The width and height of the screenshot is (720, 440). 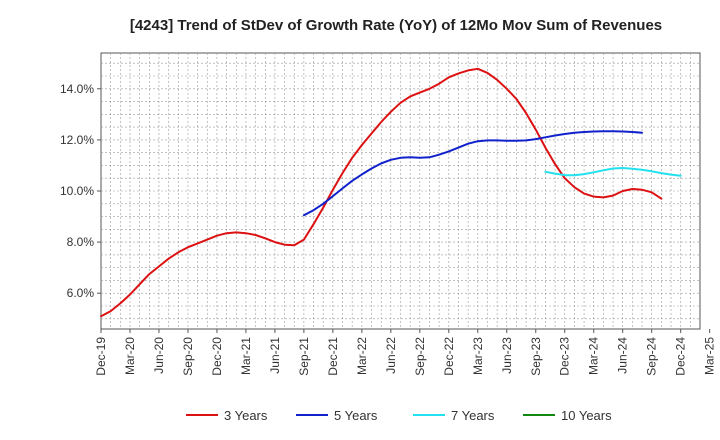 What do you see at coordinates (275, 355) in the screenshot?
I see `x-tick-label: Jun-21` at bounding box center [275, 355].